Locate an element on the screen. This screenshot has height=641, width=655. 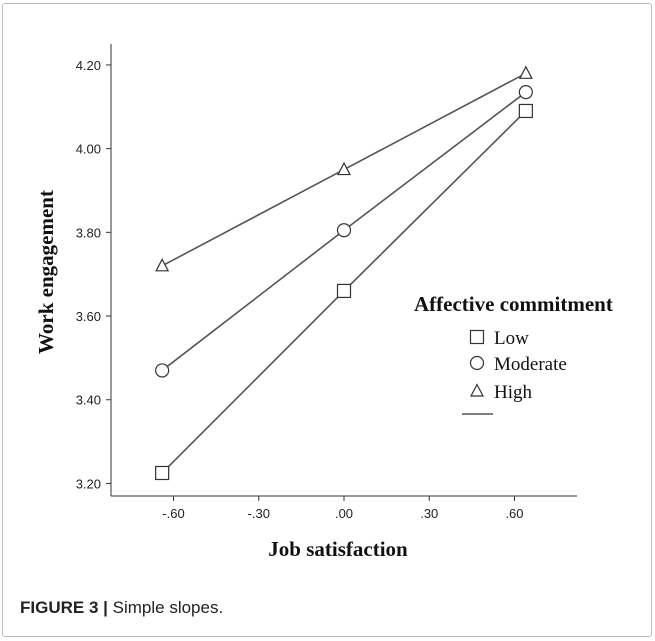
y-tick-label: 3.60 is located at coordinates (88, 316).